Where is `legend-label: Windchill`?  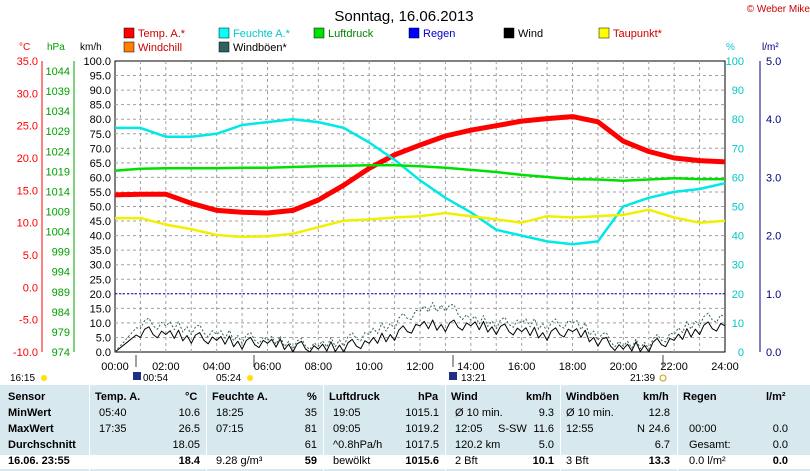 legend-label: Windchill is located at coordinates (160, 48).